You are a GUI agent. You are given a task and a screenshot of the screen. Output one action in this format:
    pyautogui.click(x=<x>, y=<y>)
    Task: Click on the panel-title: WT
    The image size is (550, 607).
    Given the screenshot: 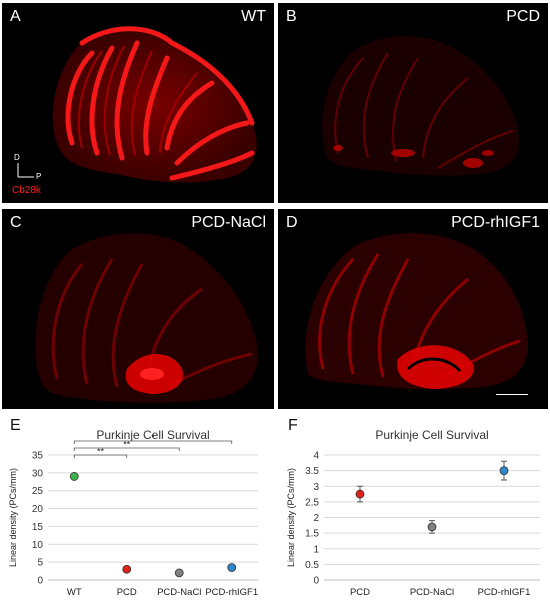 What is the action you would take?
    pyautogui.click(x=253, y=16)
    